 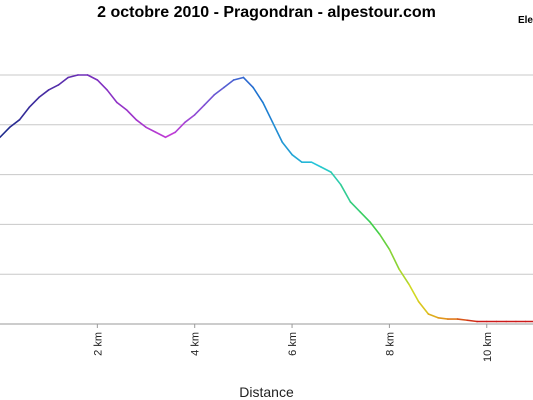 I want to click on x-axis-label: Distance, so click(x=266, y=392).